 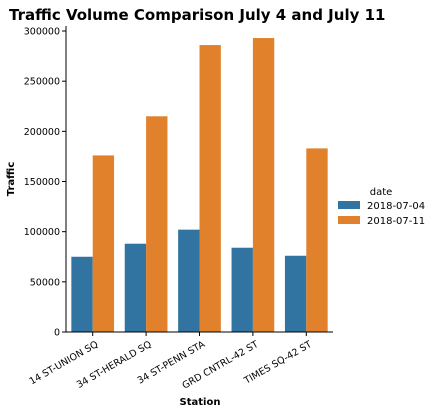 What do you see at coordinates (42, 182) in the screenshot?
I see `y-tick-label: 150000` at bounding box center [42, 182].